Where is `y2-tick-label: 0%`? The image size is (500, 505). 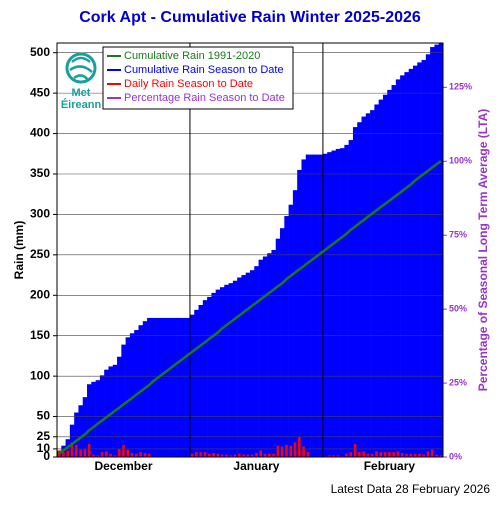
y2-tick-label: 0% is located at coordinates (455, 456).